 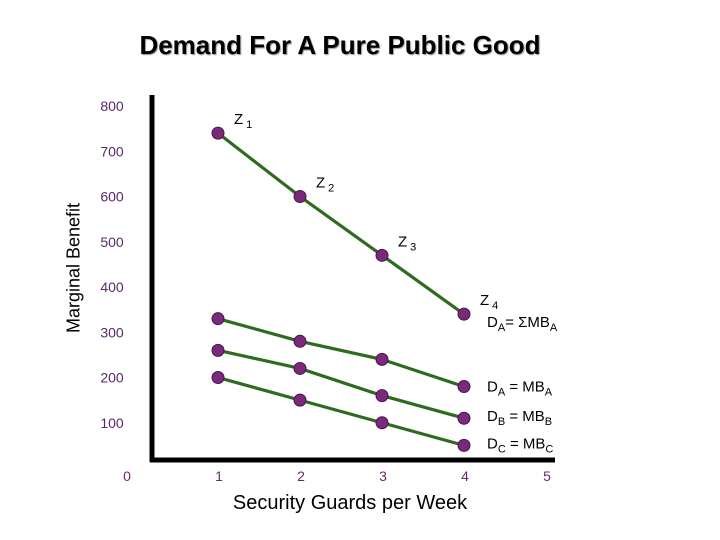 What do you see at coordinates (301, 476) in the screenshot?
I see `x-tick-label: 2` at bounding box center [301, 476].